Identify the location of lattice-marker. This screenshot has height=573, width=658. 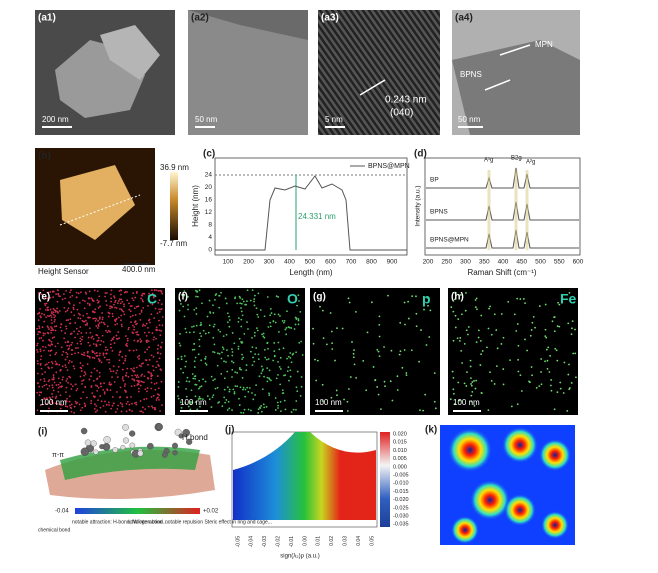
(372, 87).